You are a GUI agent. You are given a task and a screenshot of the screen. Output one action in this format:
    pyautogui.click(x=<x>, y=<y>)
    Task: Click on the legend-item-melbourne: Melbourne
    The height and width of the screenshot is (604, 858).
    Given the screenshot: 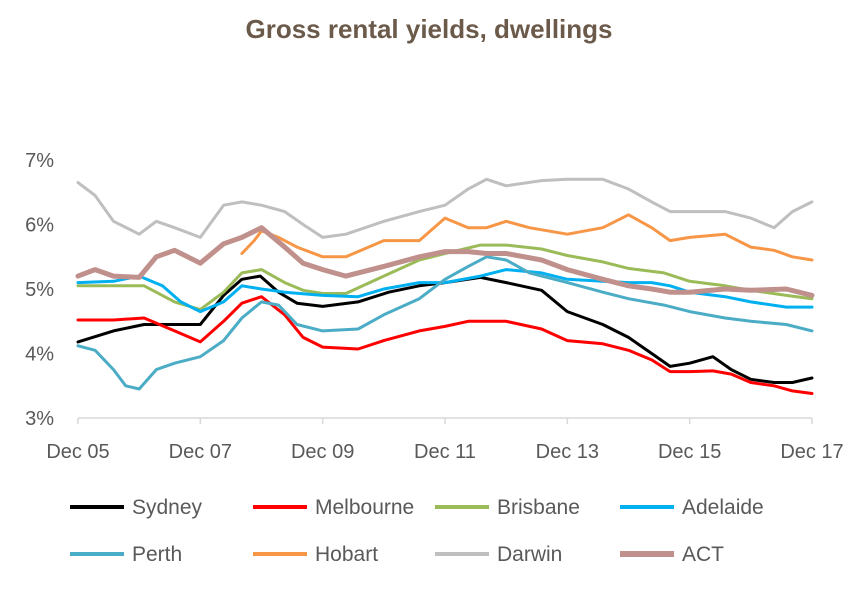 What is the action you would take?
    pyautogui.click(x=333, y=507)
    